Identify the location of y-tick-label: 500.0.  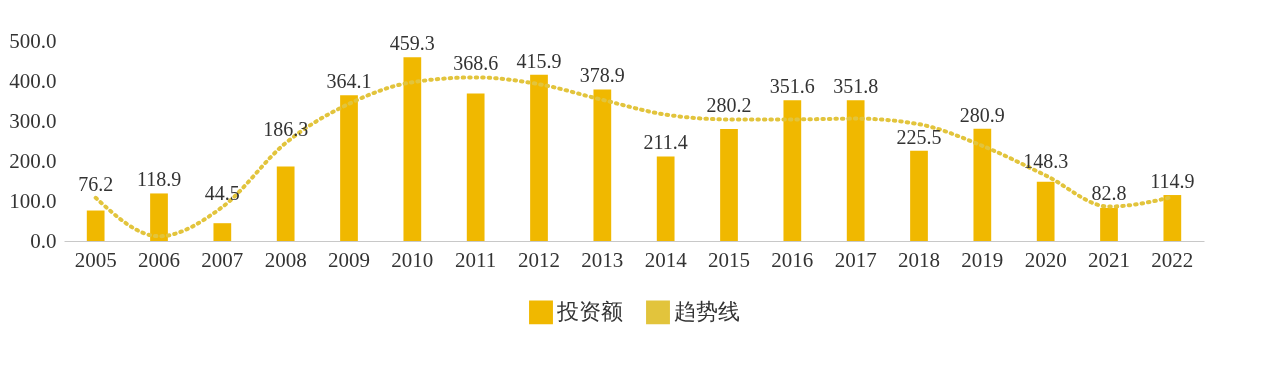
(33, 40).